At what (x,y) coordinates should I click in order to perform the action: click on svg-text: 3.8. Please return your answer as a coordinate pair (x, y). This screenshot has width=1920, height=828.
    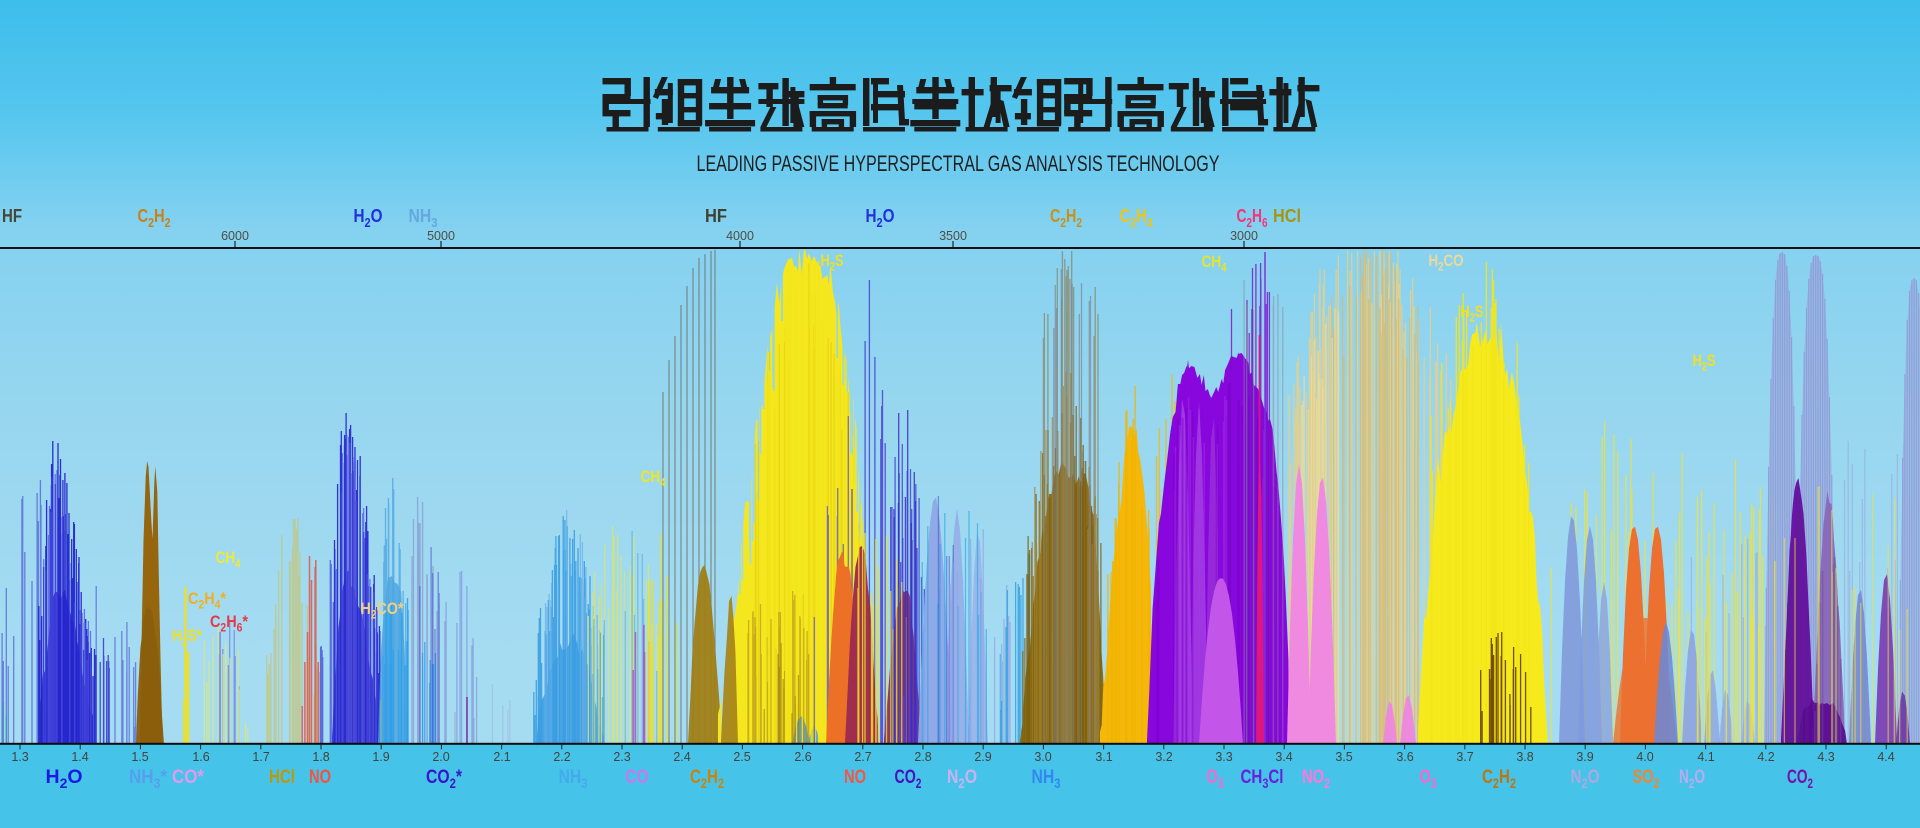
    Looking at the image, I should click on (1524, 757).